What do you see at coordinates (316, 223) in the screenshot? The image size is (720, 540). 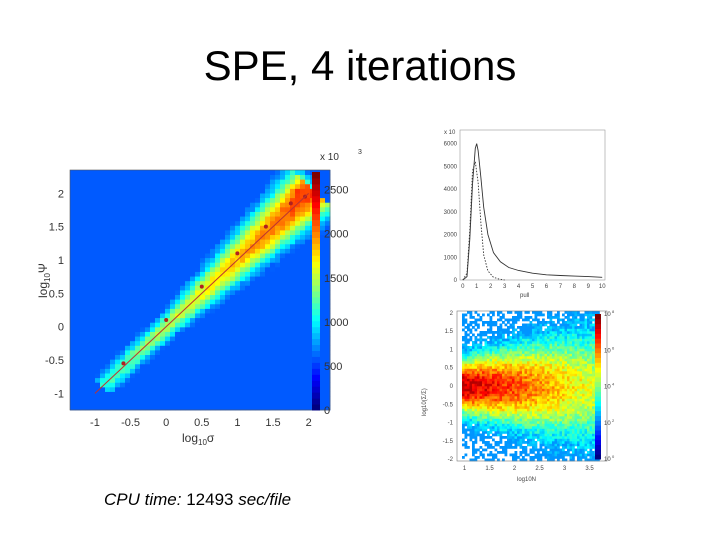 I see `colorbar-step` at bounding box center [316, 223].